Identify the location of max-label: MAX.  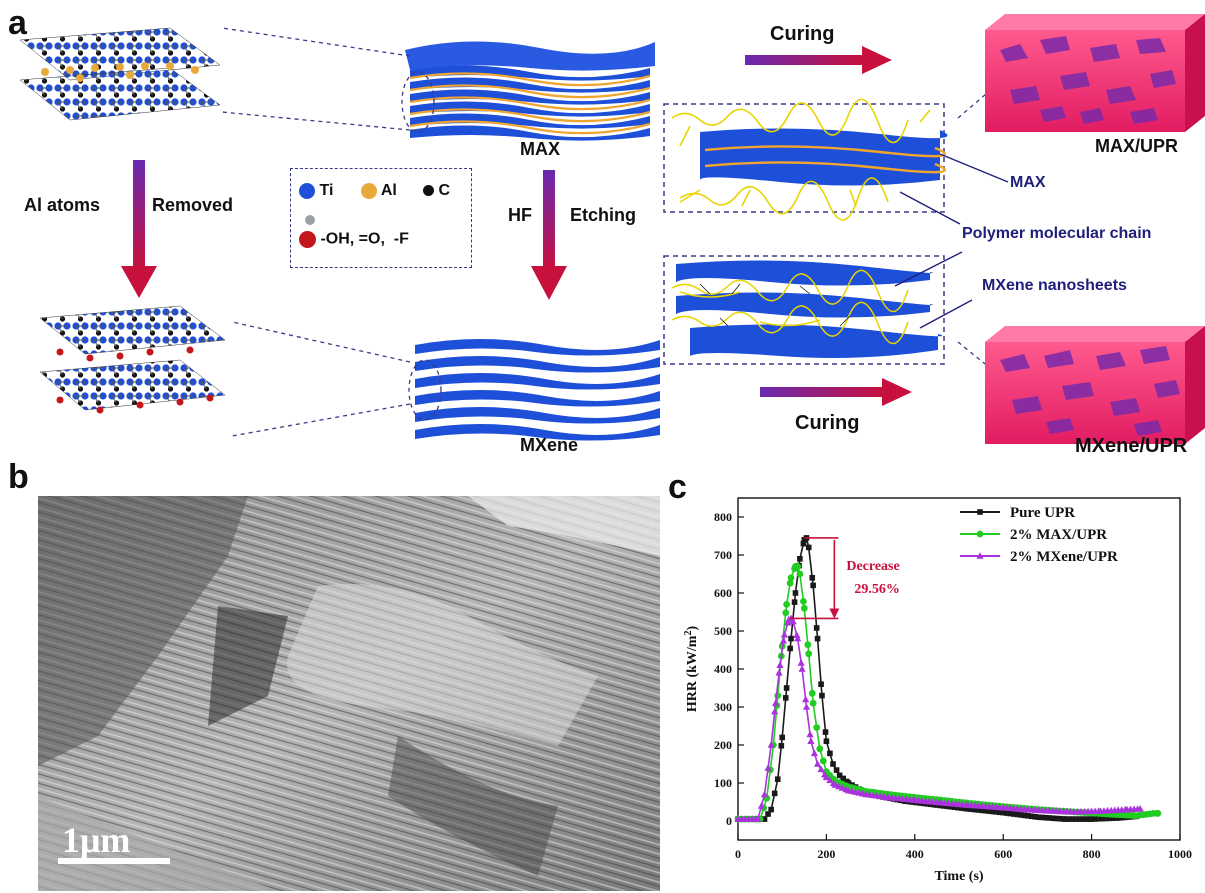
(540, 149).